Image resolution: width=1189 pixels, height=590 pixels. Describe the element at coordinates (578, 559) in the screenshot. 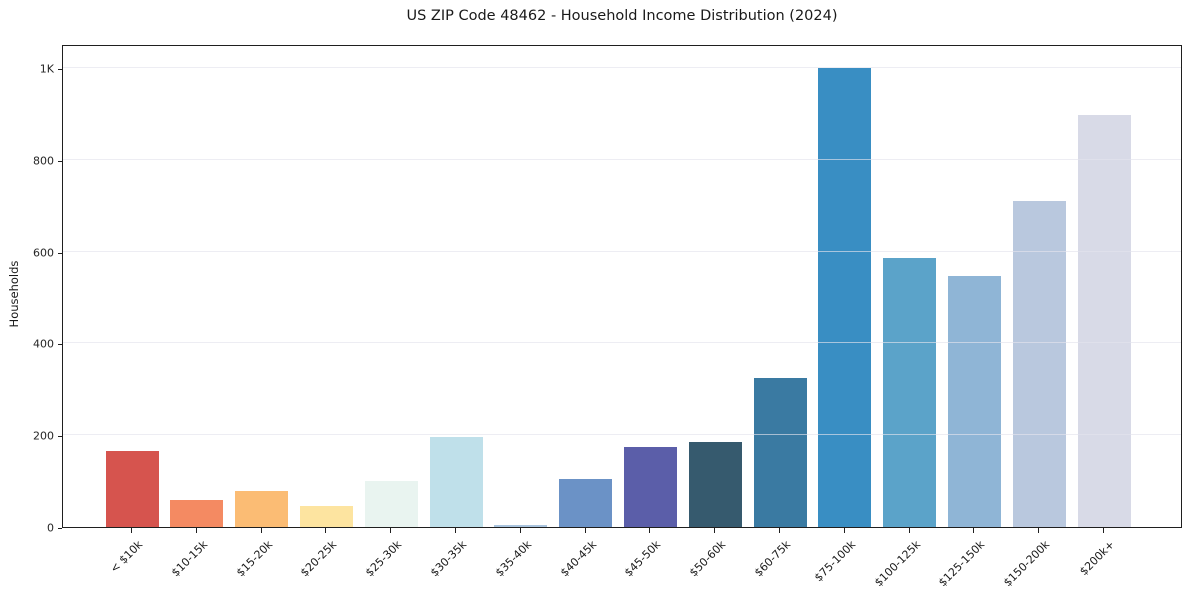

I see `x-tick-label: $40-45k` at that location.